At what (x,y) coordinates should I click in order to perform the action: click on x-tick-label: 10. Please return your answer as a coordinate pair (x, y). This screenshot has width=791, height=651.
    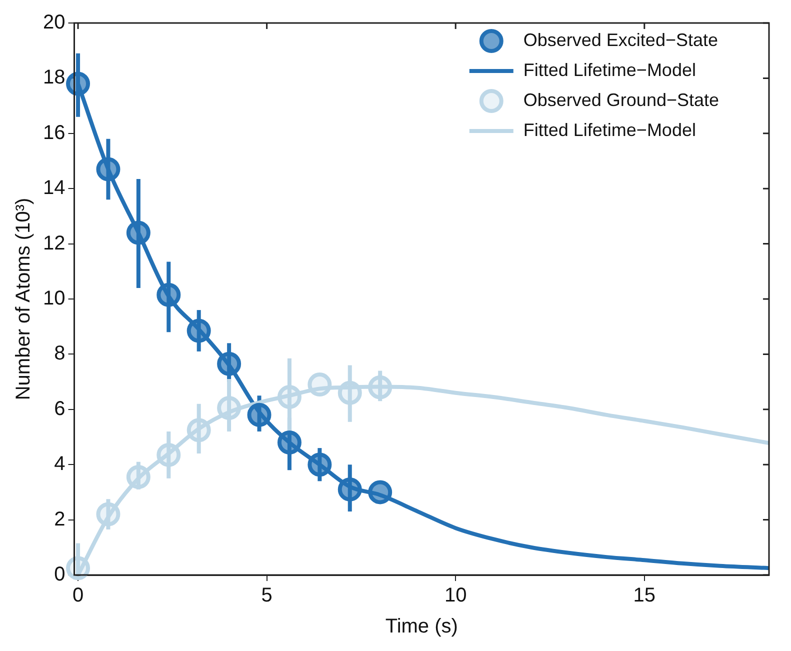
    Looking at the image, I should click on (455, 595).